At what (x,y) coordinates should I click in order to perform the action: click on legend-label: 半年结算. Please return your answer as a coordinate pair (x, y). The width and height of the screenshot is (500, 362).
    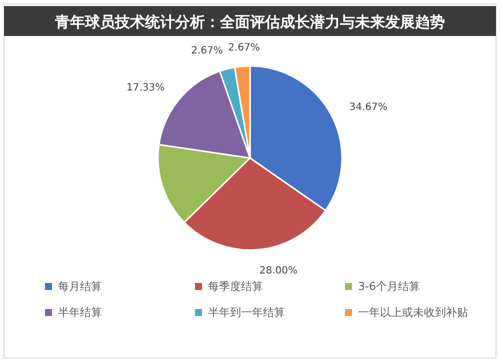
    Looking at the image, I should click on (80, 312).